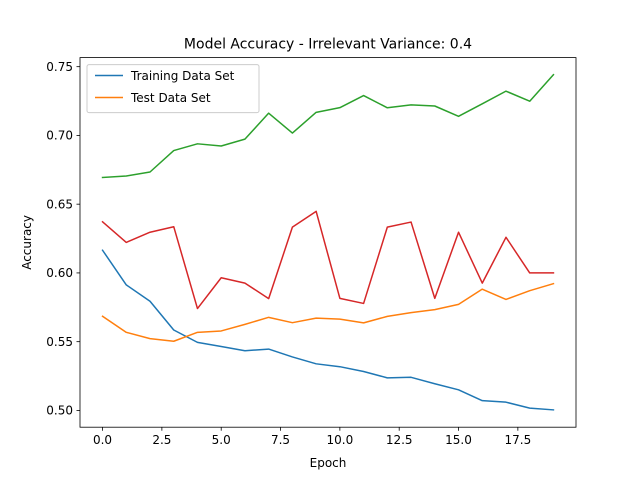  Describe the element at coordinates (161, 440) in the screenshot. I see `x-tick-label: 2.5` at that location.